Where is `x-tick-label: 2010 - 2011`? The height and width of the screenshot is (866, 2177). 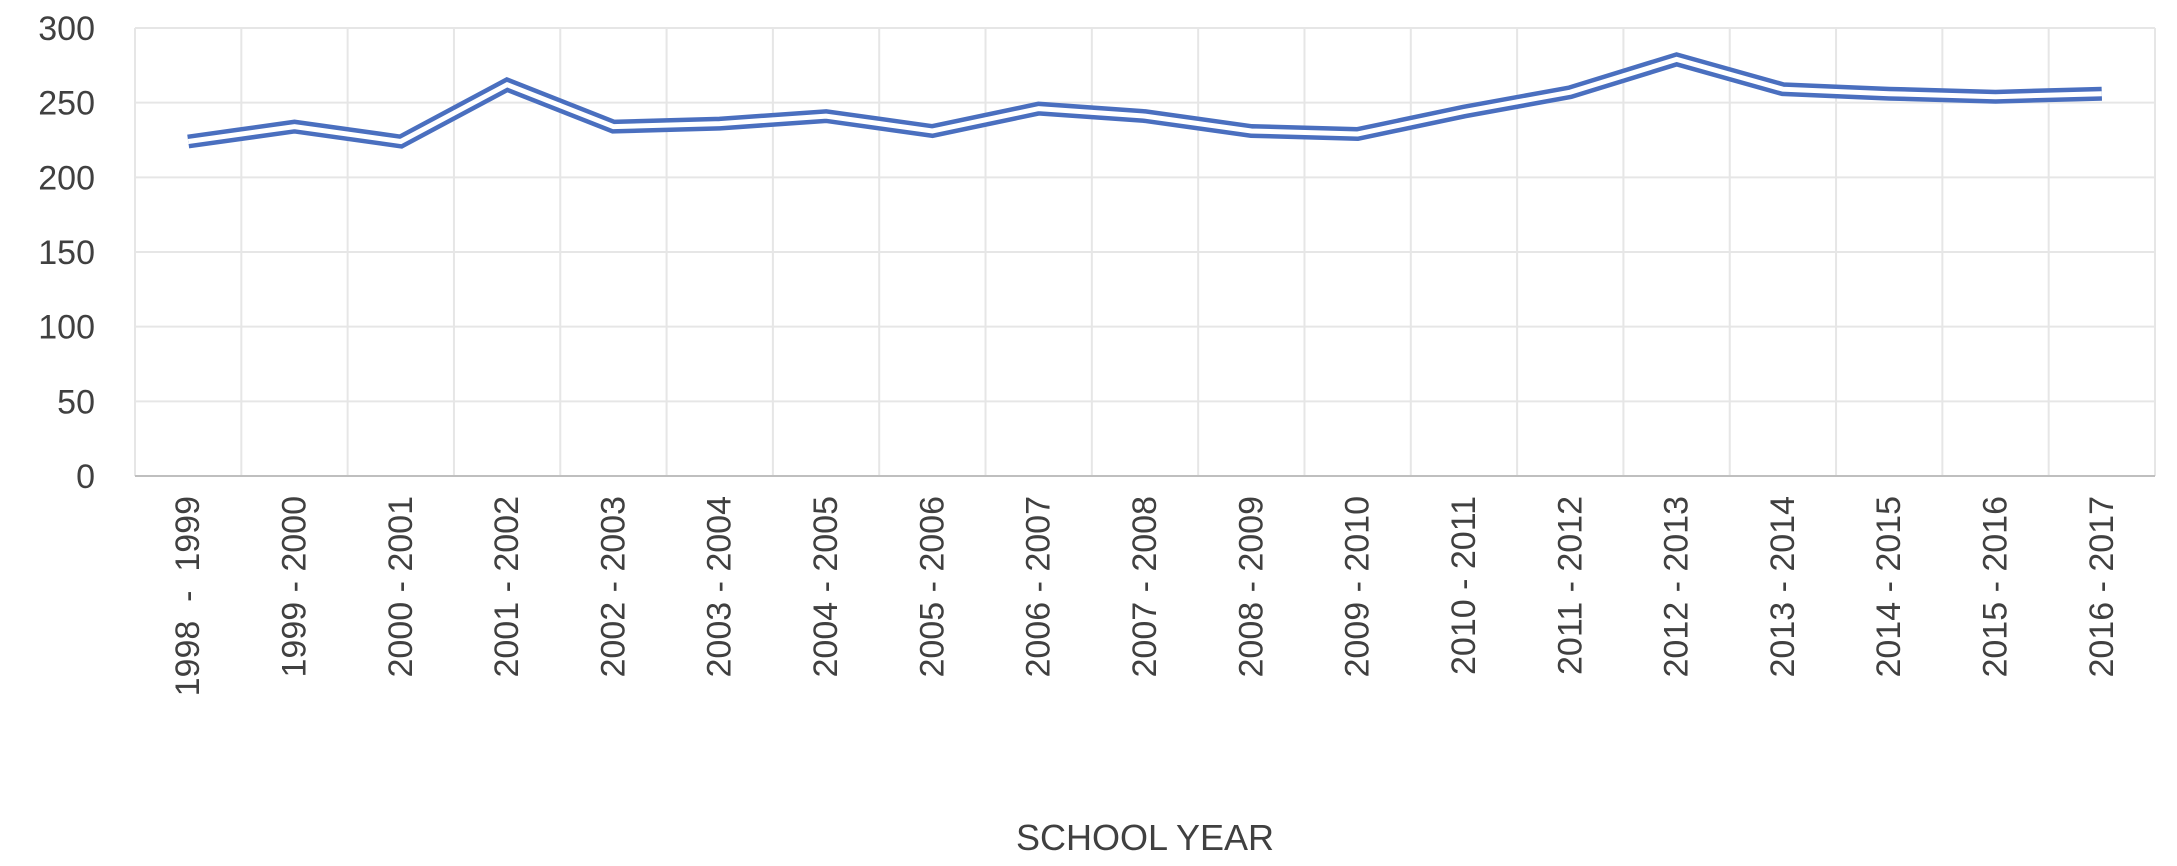 x-tick-label: 2010 - 2011 is located at coordinates (1464, 585).